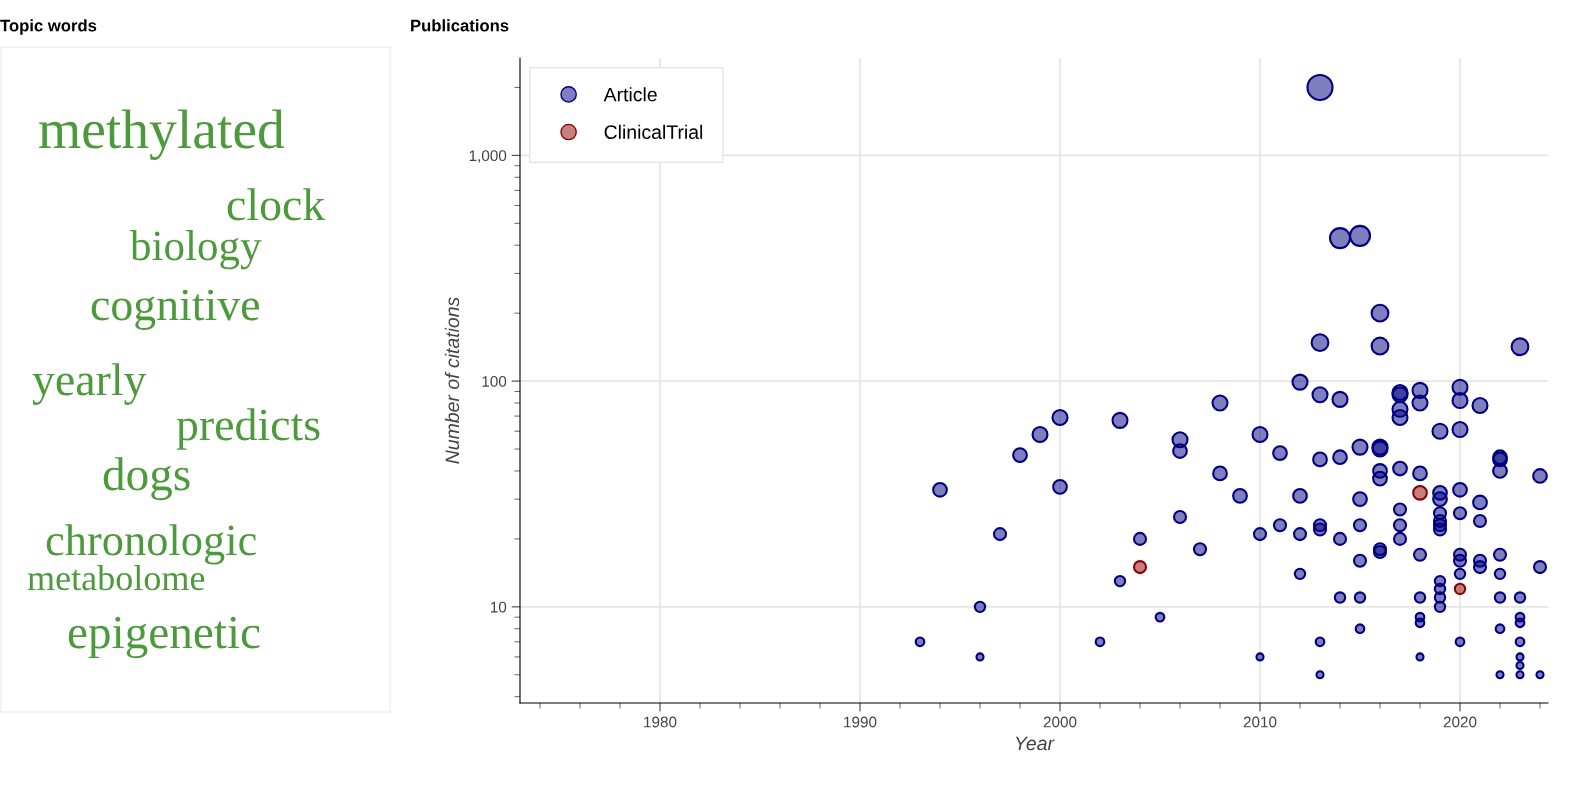  I want to click on x-tick-label: 2000, so click(1060, 722).